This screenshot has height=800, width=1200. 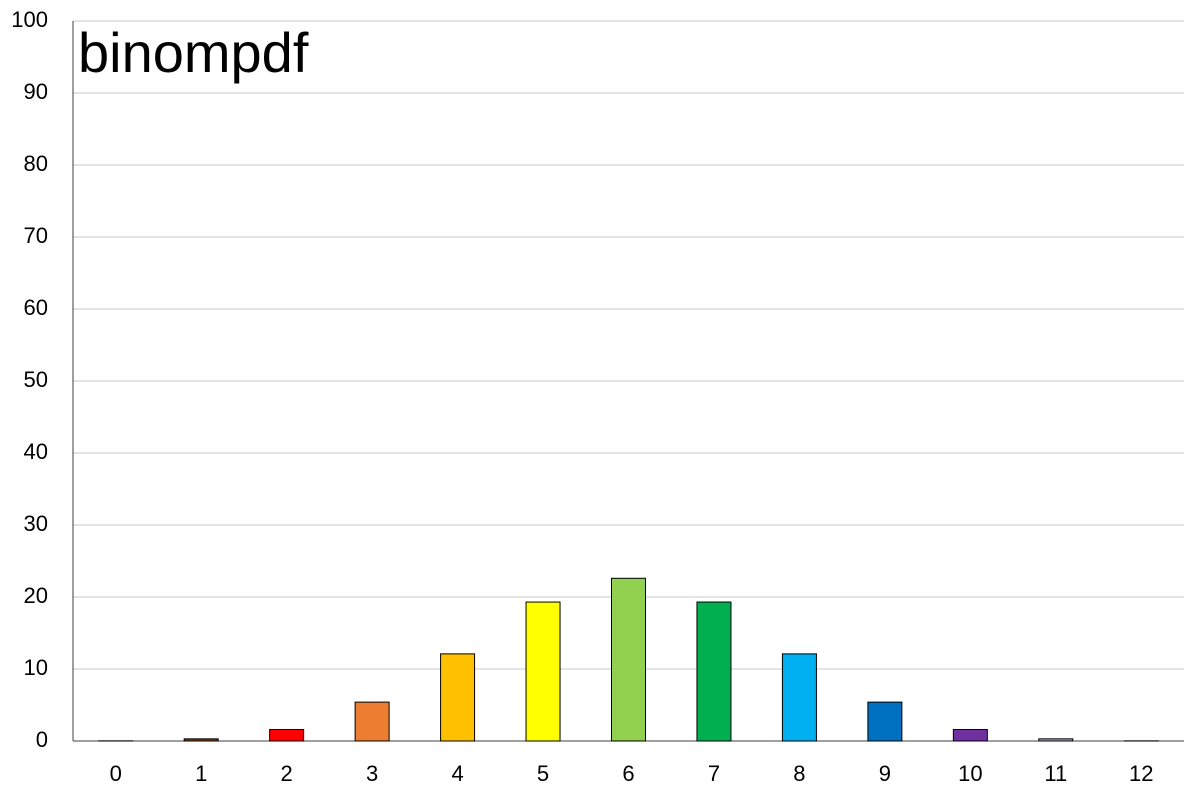 What do you see at coordinates (543, 773) in the screenshot?
I see `x-tick-label: 5` at bounding box center [543, 773].